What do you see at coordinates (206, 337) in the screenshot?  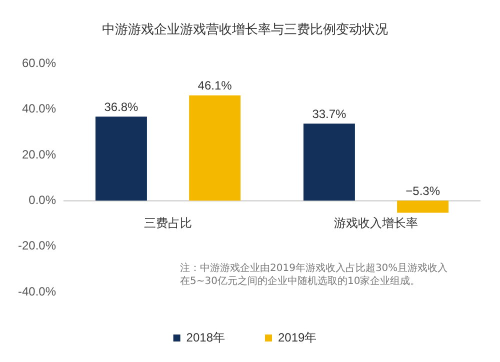 I see `legend-label: 2018年` at bounding box center [206, 337].